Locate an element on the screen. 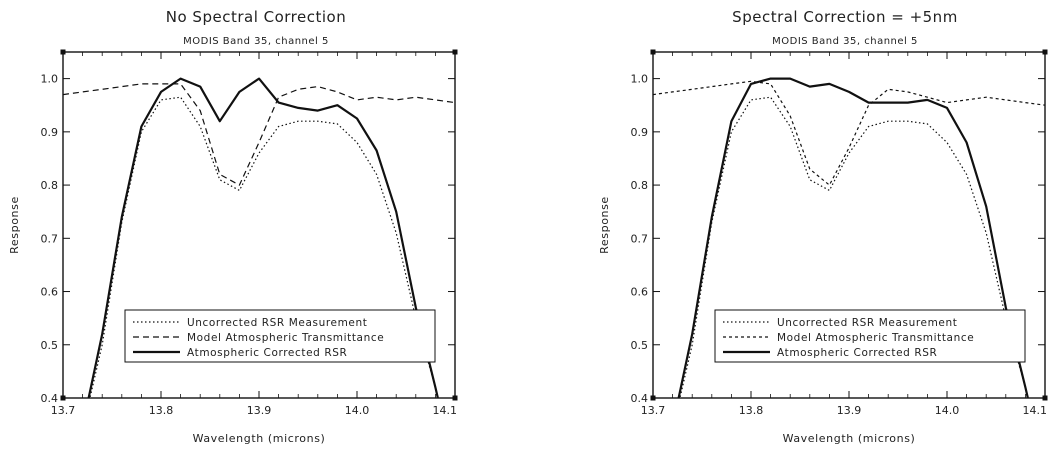  chart-title: Spectral Correction = +5nm is located at coordinates (845, 17).